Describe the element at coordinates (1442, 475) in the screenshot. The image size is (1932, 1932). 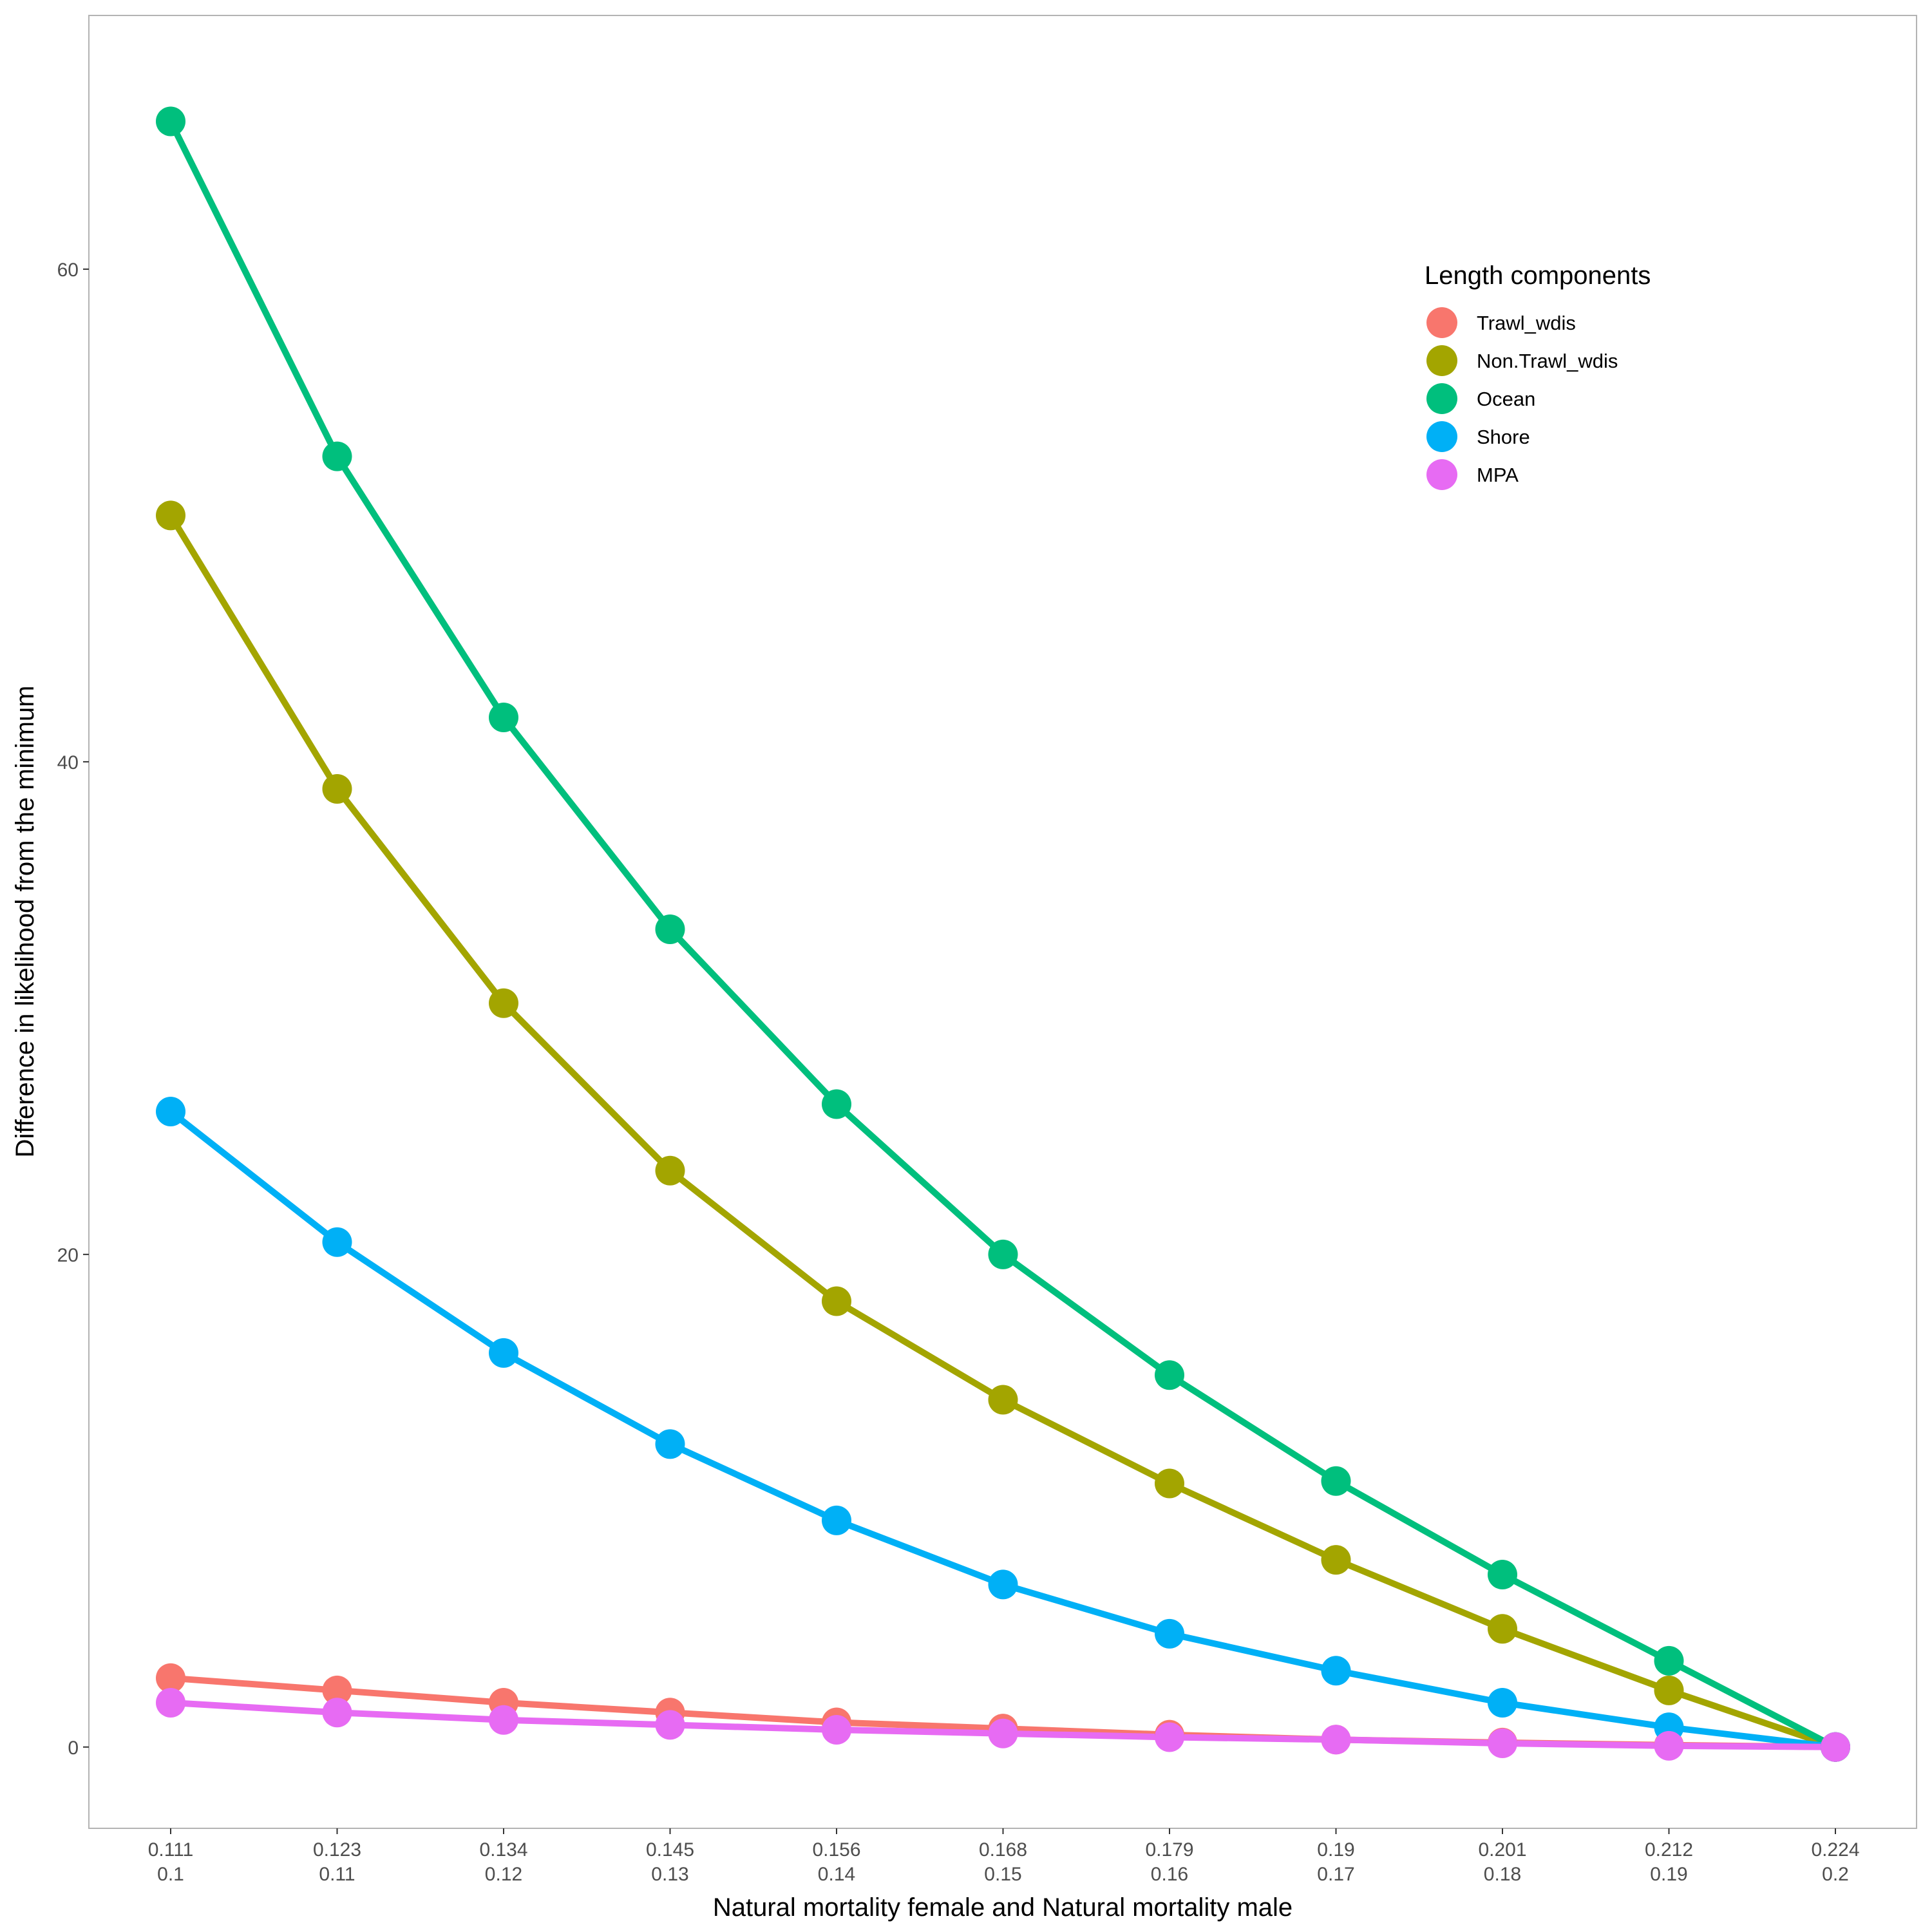
I see `legend-key-mpa` at that location.